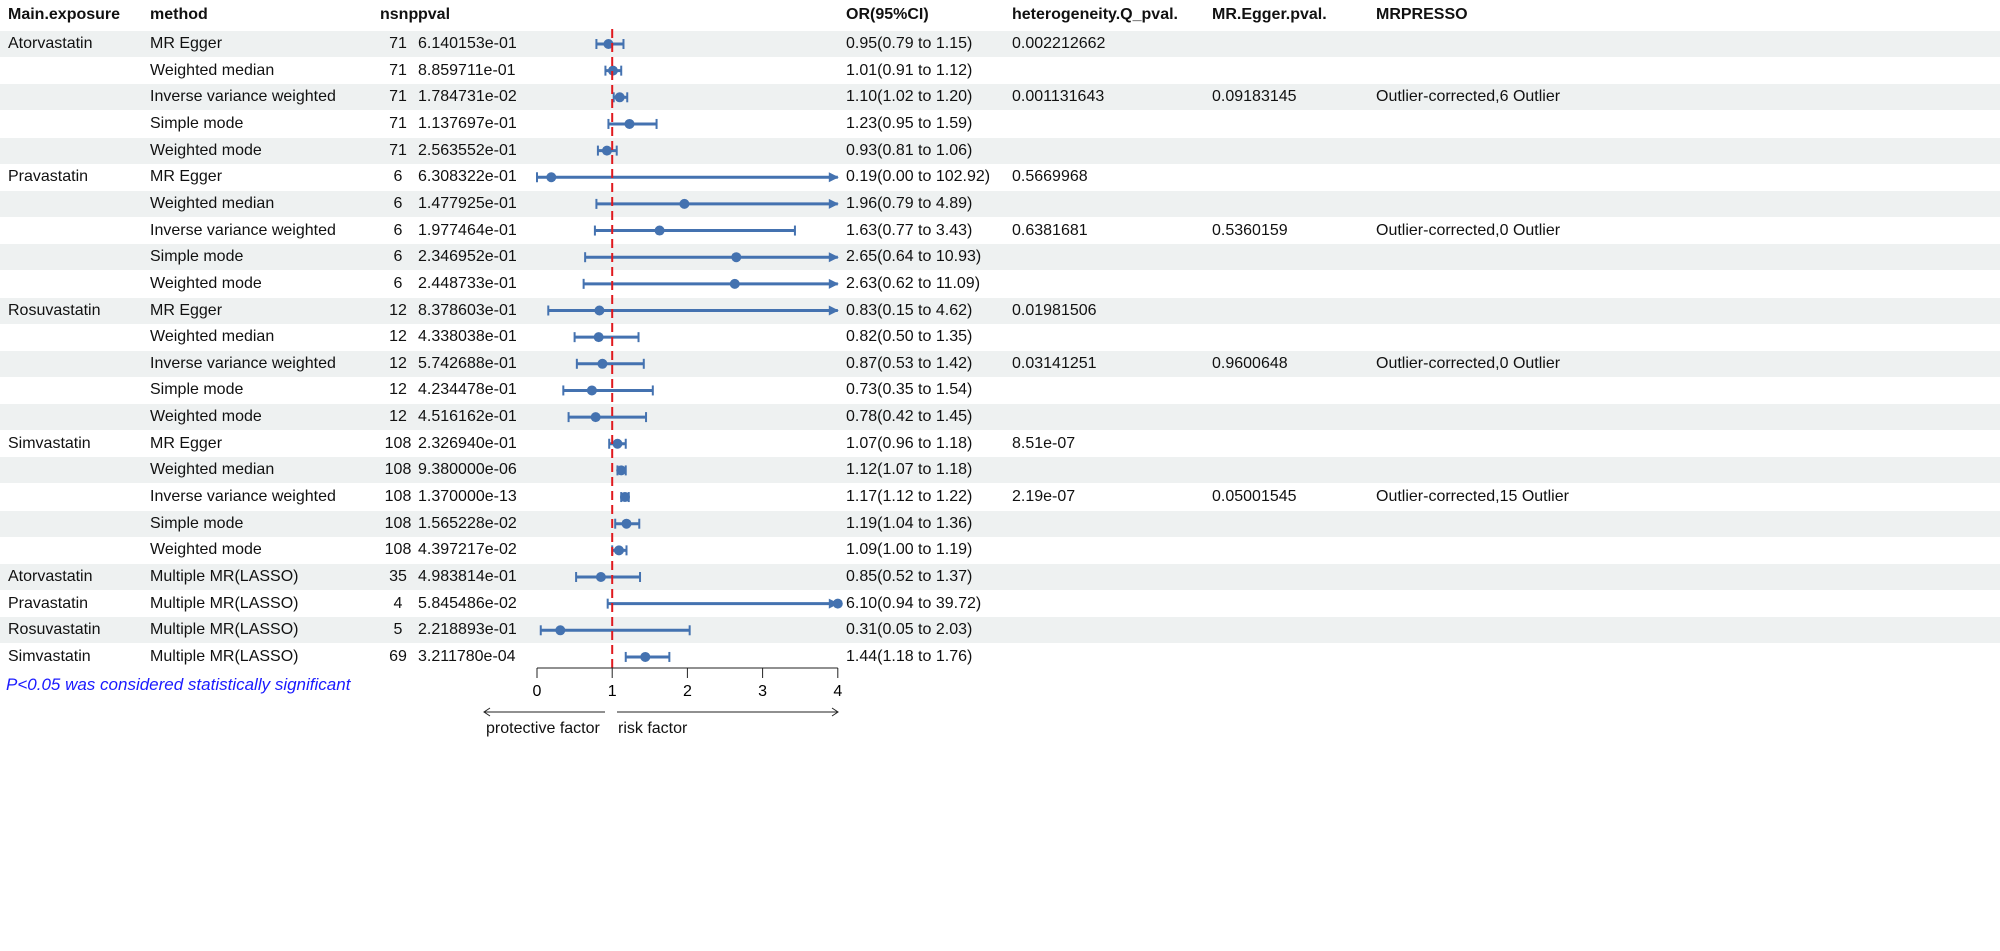 This screenshot has height=951, width=2000. Describe the element at coordinates (1472, 497) in the screenshot. I see `mrpresso-cell: Outlier-corrected,15 Outlier` at that location.